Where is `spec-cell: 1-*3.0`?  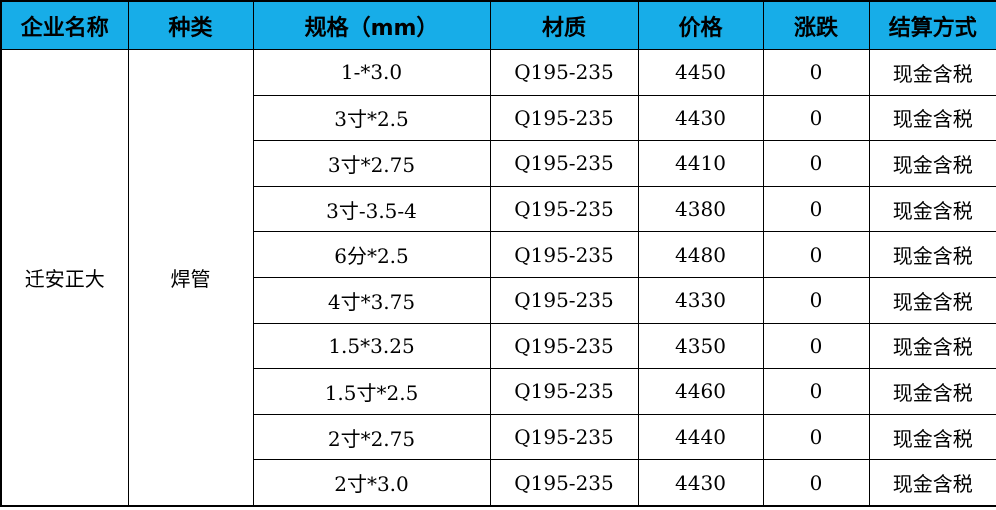
spec-cell: 1-*3.0 is located at coordinates (371, 72).